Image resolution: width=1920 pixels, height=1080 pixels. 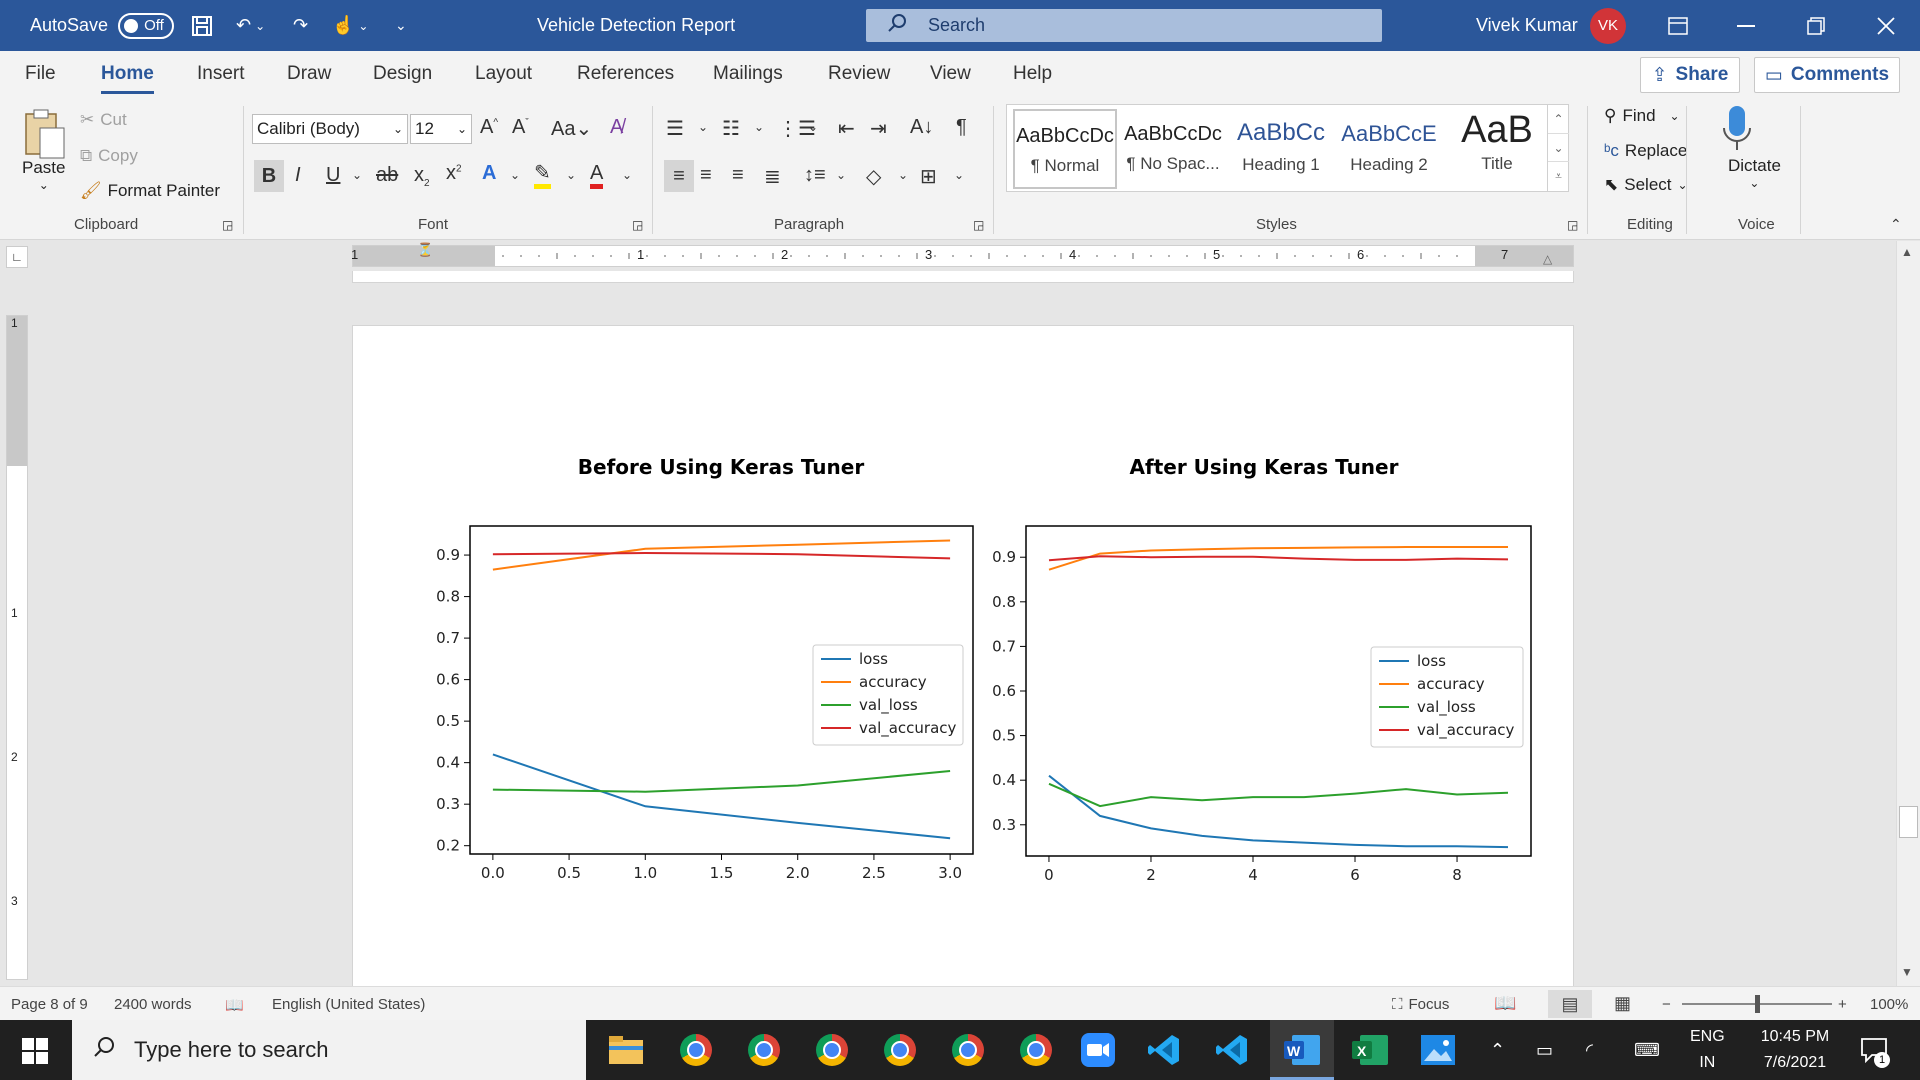 I want to click on bold-icon: B, so click(x=269, y=176).